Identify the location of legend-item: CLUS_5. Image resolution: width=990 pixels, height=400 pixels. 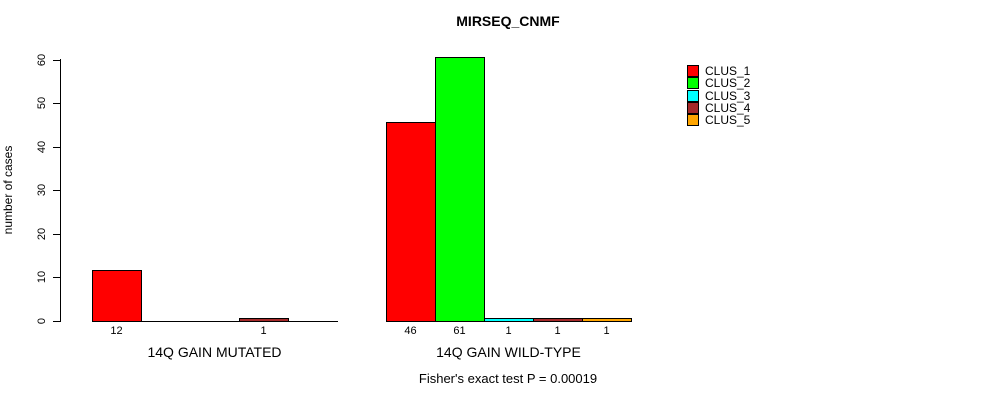
(719, 120).